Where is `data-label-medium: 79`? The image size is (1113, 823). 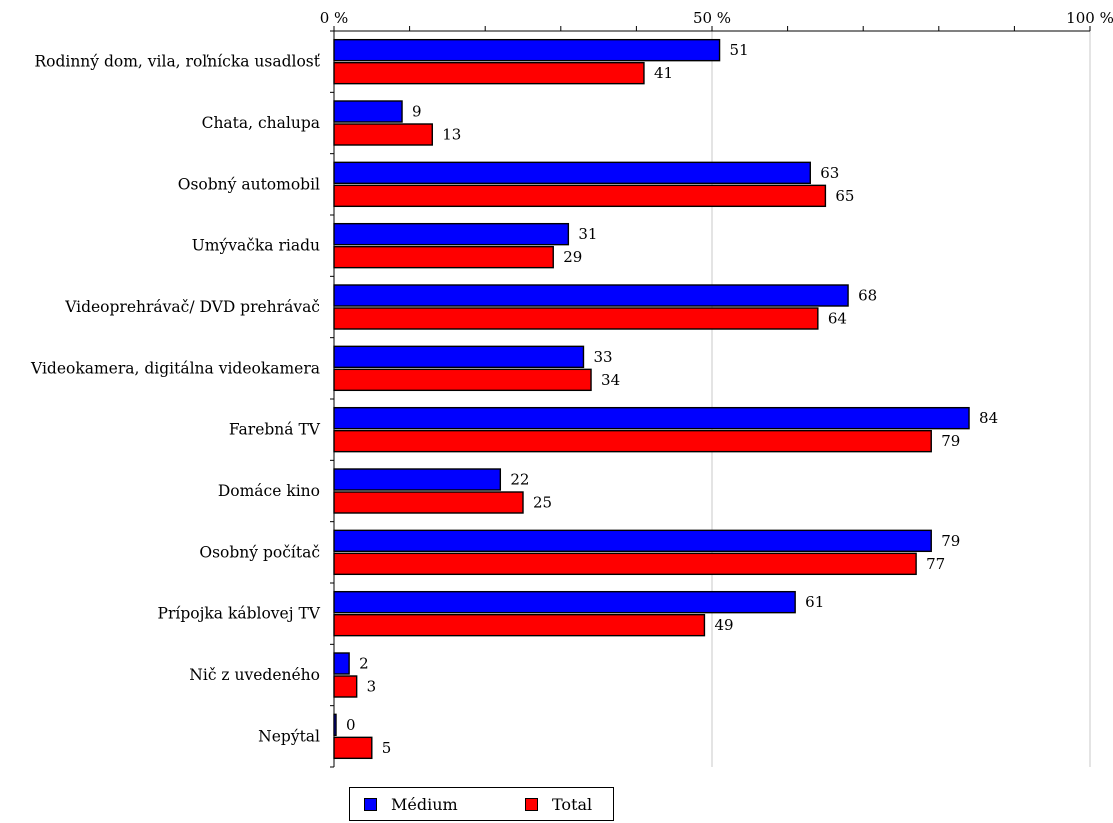
data-label-medium: 79 is located at coordinates (950, 541).